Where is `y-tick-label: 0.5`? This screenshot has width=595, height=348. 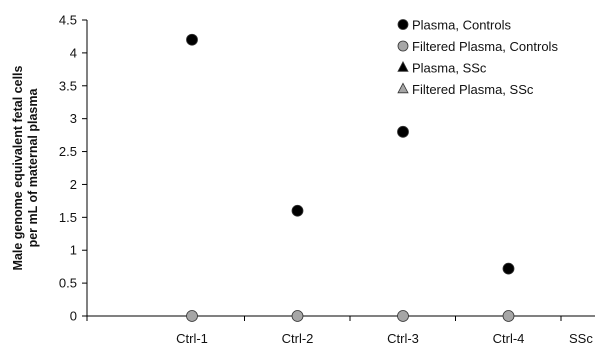
y-tick-label: 0.5 is located at coordinates (68, 283).